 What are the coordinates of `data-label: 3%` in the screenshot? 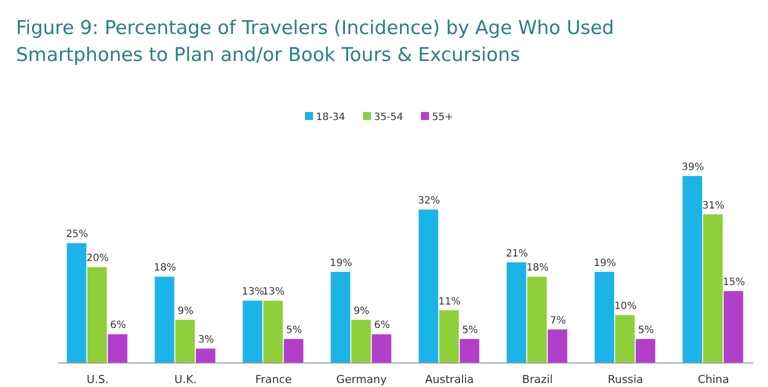 It's located at (206, 340).